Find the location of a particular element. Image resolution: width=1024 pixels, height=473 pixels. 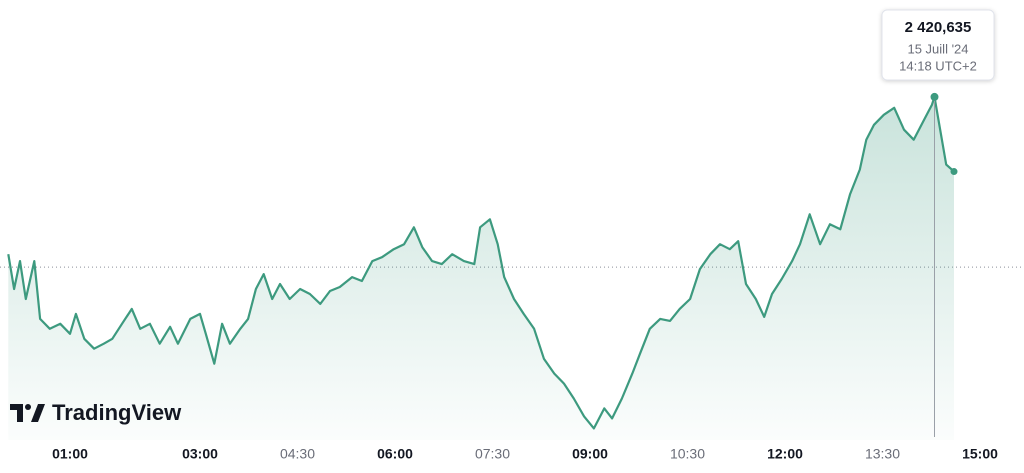

tooltip: 2 420,635 15 Juill '24 14:18 UTC+2 is located at coordinates (938, 45).